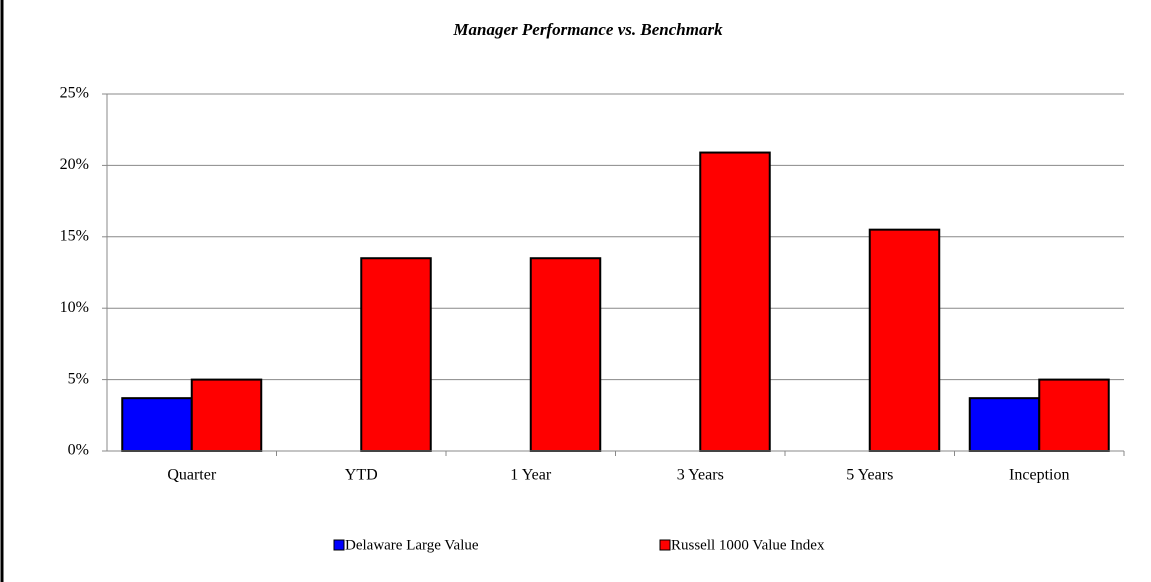 The image size is (1151, 582). I want to click on y-tick-label: 10%, so click(74, 307).